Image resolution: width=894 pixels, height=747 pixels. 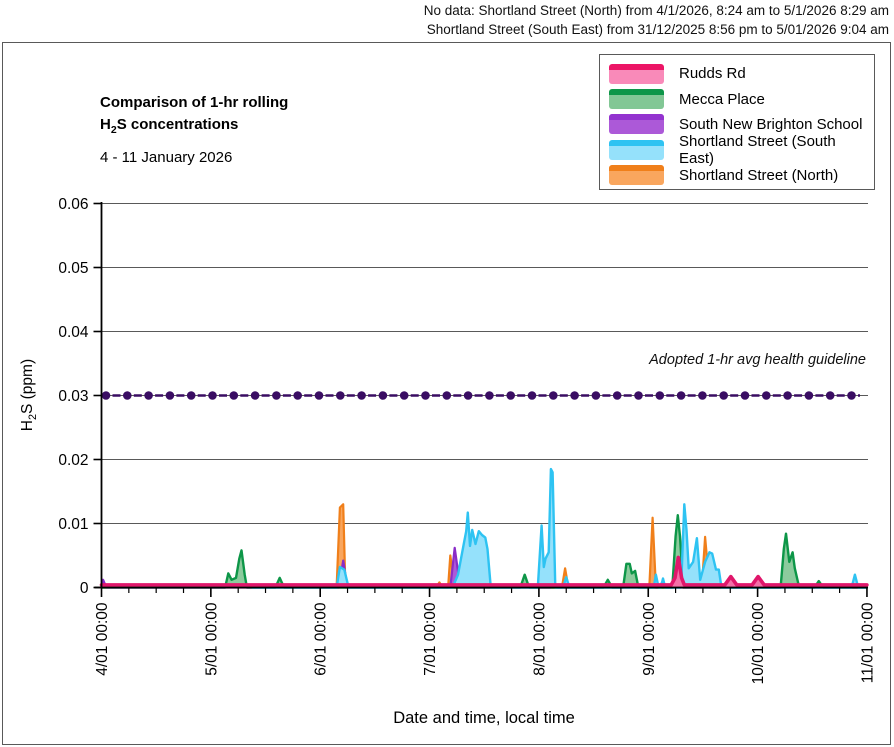 I want to click on chart-title-line2: H2S concentrations, so click(x=169, y=126).